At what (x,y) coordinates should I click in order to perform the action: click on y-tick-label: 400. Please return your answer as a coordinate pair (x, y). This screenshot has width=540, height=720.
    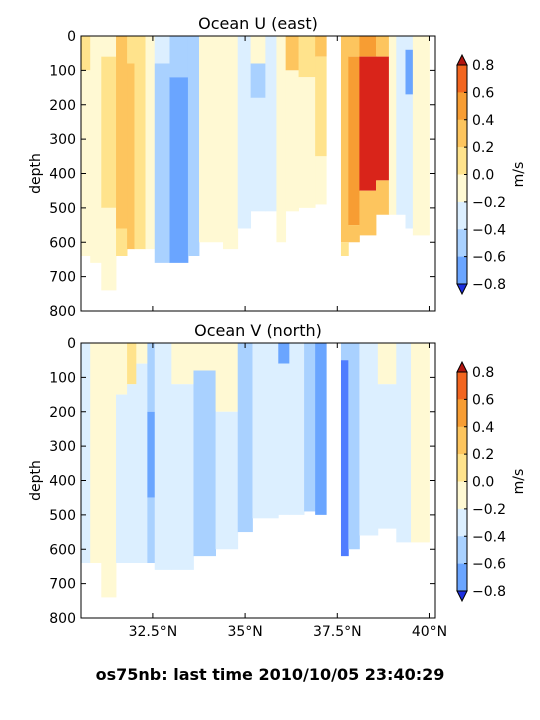
    Looking at the image, I should click on (62, 482).